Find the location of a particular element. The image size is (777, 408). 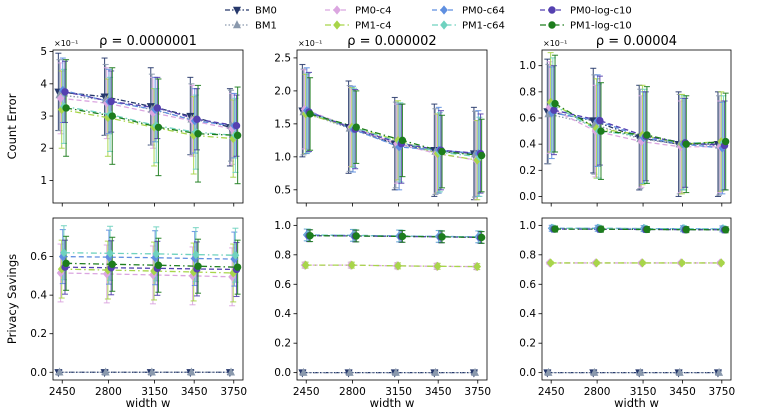

legend-label-BM1: BM1 is located at coordinates (266, 26).